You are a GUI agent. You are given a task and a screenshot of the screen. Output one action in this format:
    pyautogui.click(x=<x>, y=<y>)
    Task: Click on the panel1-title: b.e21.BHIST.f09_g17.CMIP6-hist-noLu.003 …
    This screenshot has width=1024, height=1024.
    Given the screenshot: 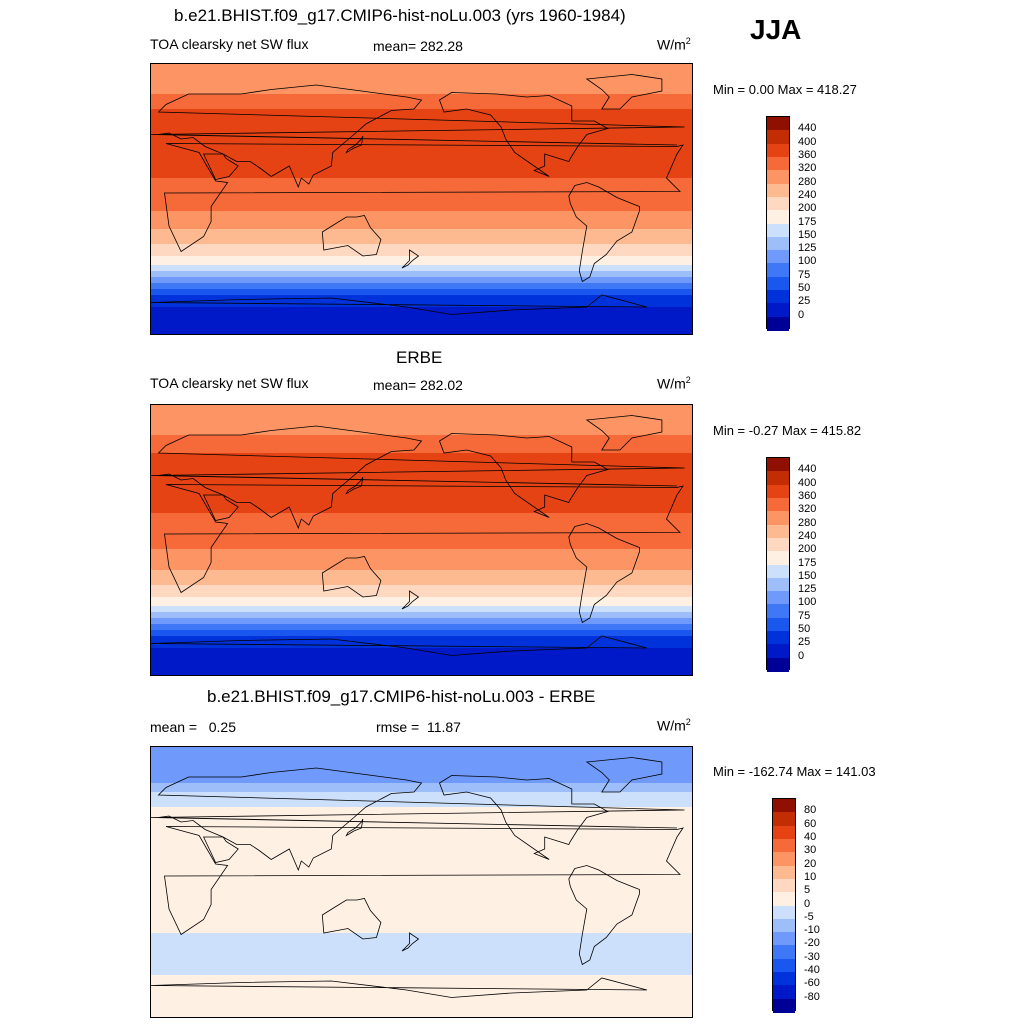 What is the action you would take?
    pyautogui.click(x=400, y=15)
    